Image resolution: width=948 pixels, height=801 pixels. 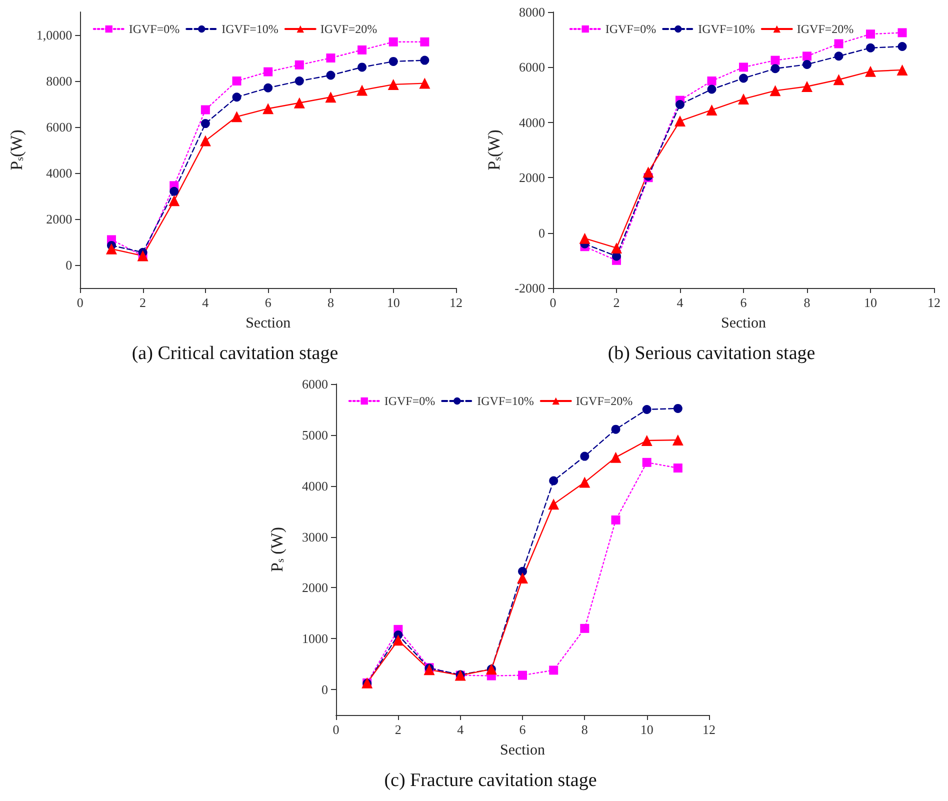 I want to click on text: (a) Critical cavitation stage, so click(x=235, y=353).